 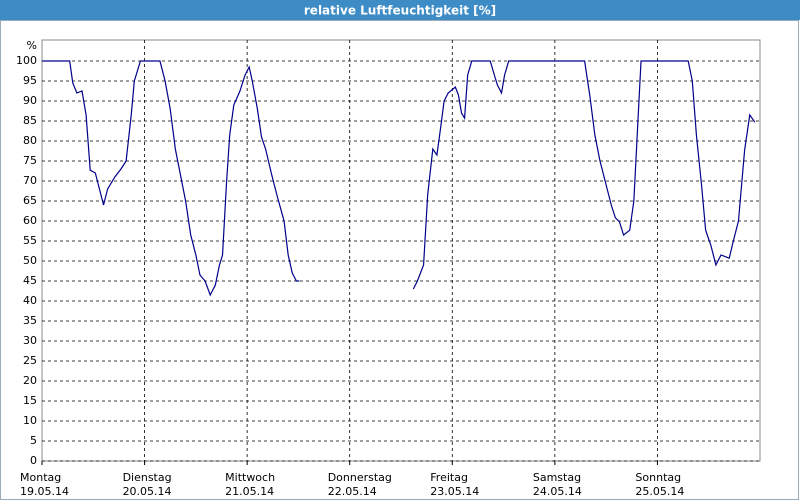 What do you see at coordinates (30, 420) in the screenshot?
I see `y-tick-label: 10` at bounding box center [30, 420].